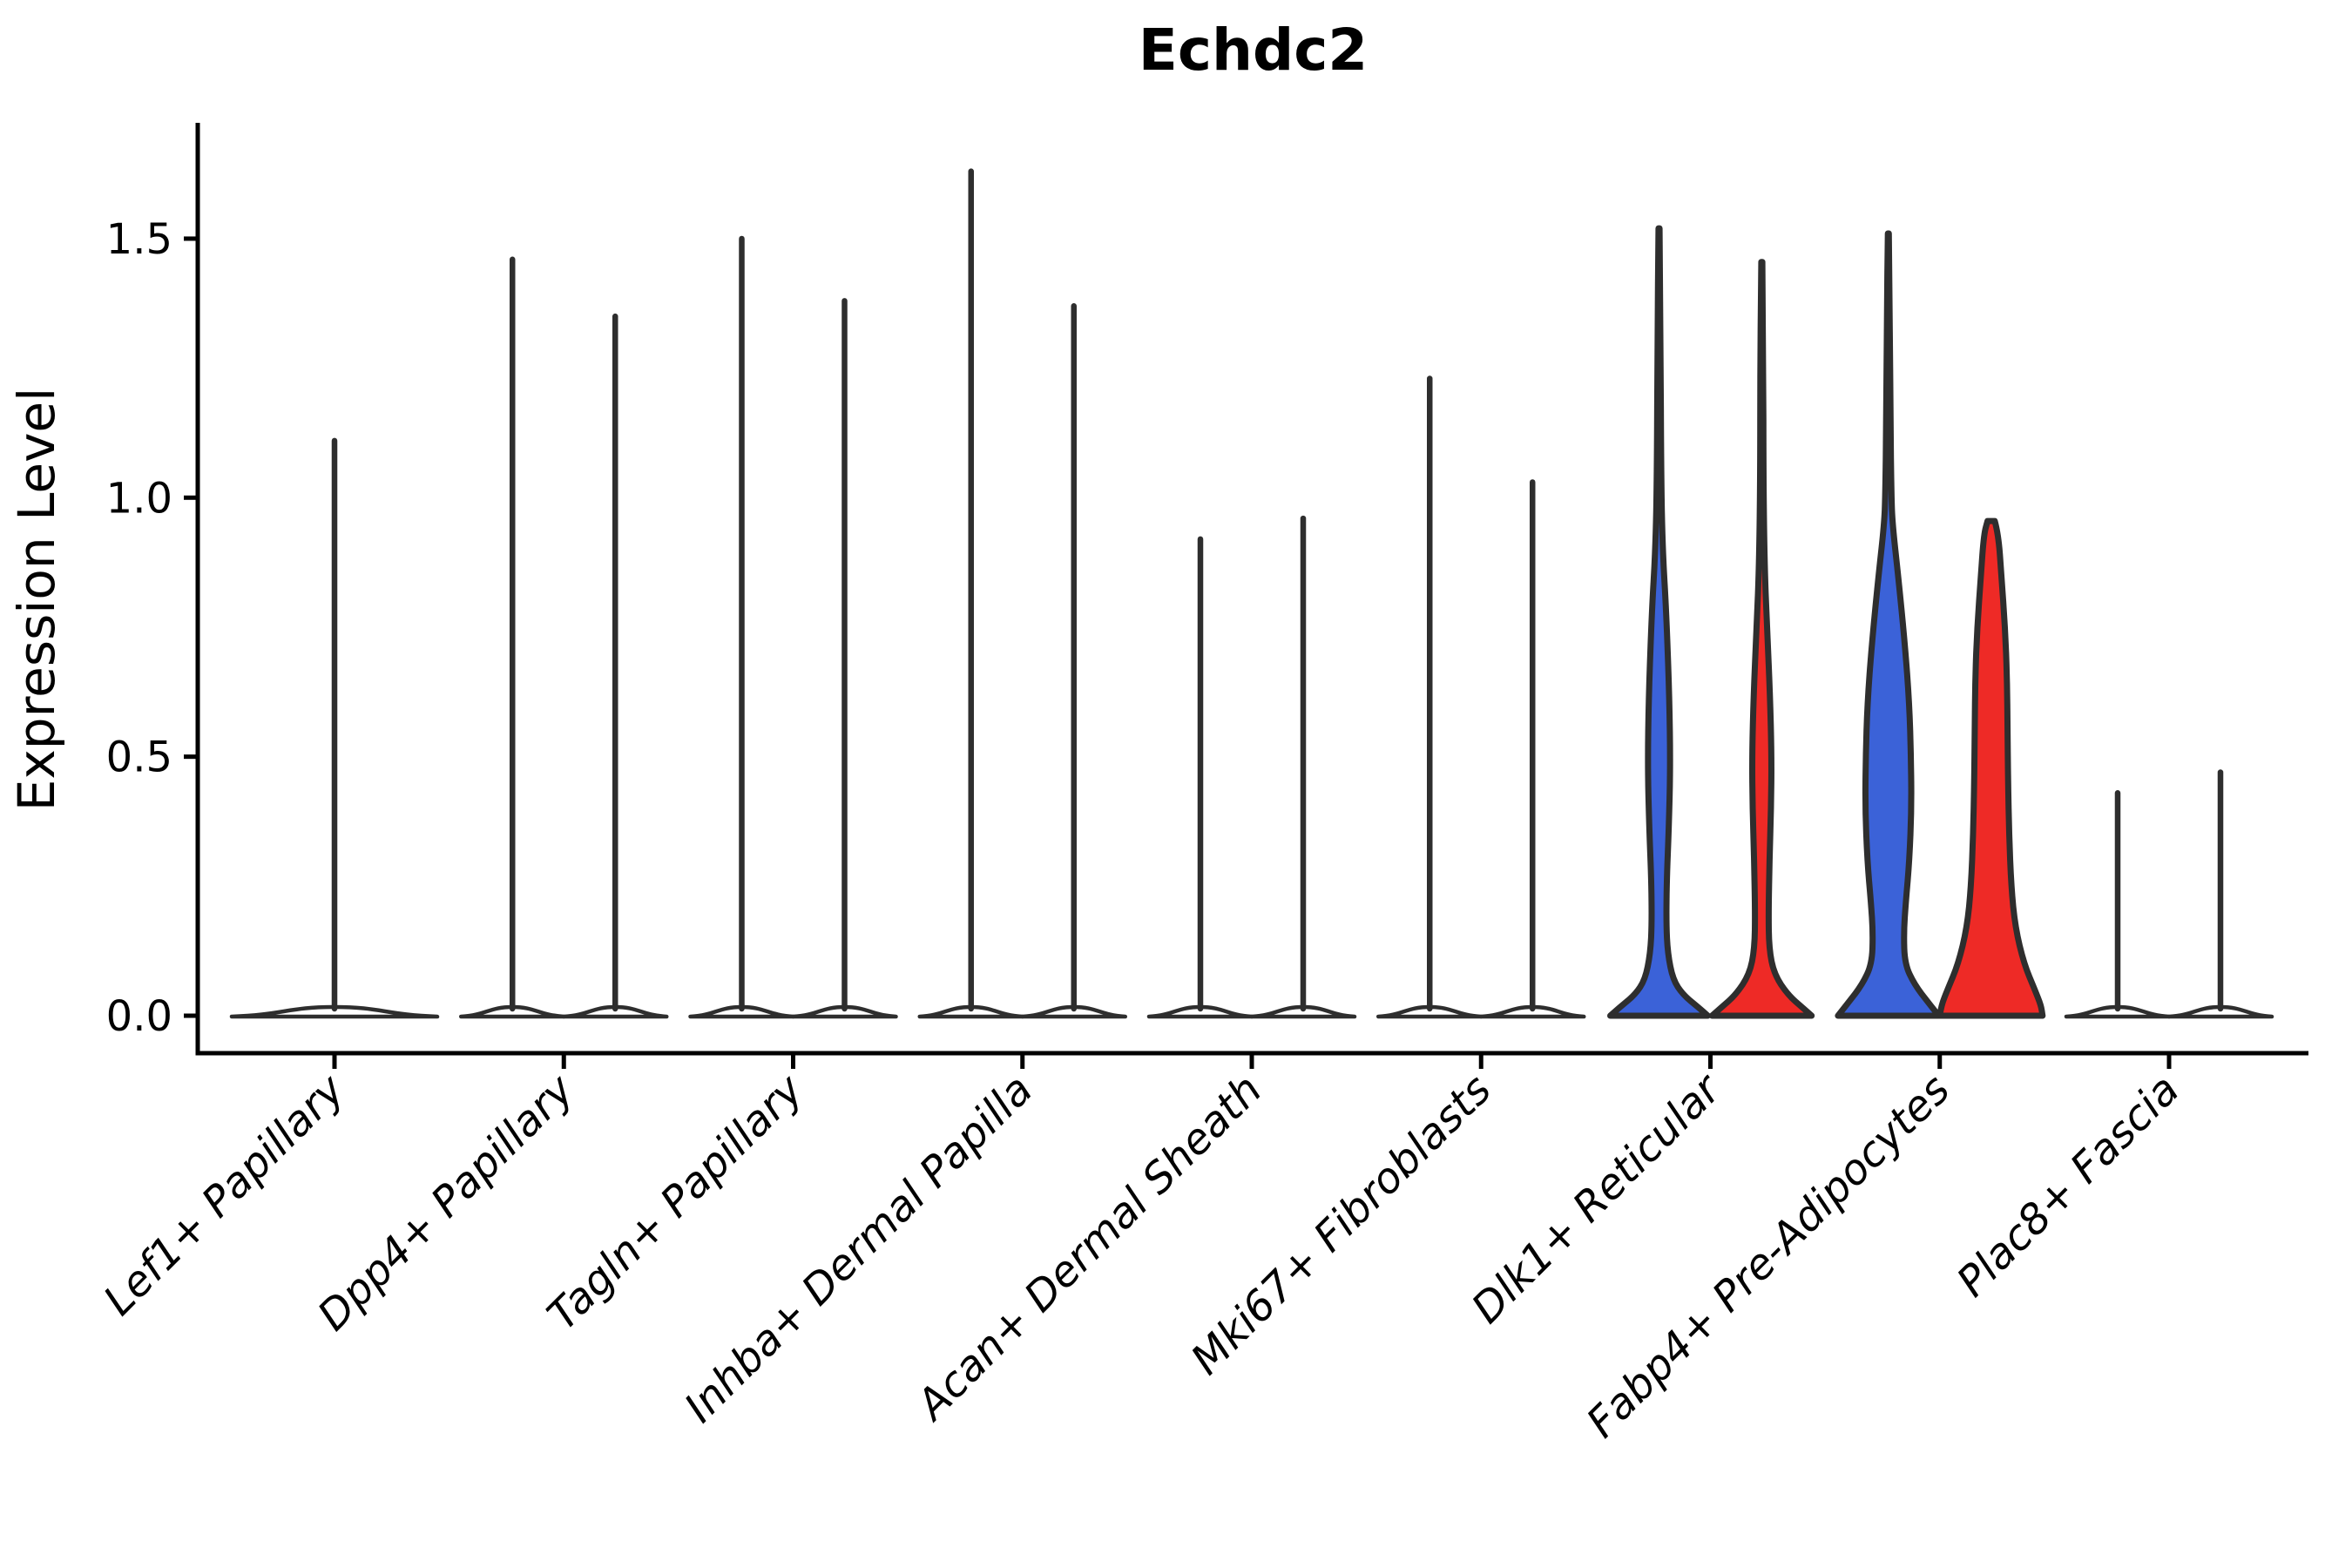  What do you see at coordinates (2220, 894) in the screenshot?
I see `violin-plac8-fascia-right` at bounding box center [2220, 894].